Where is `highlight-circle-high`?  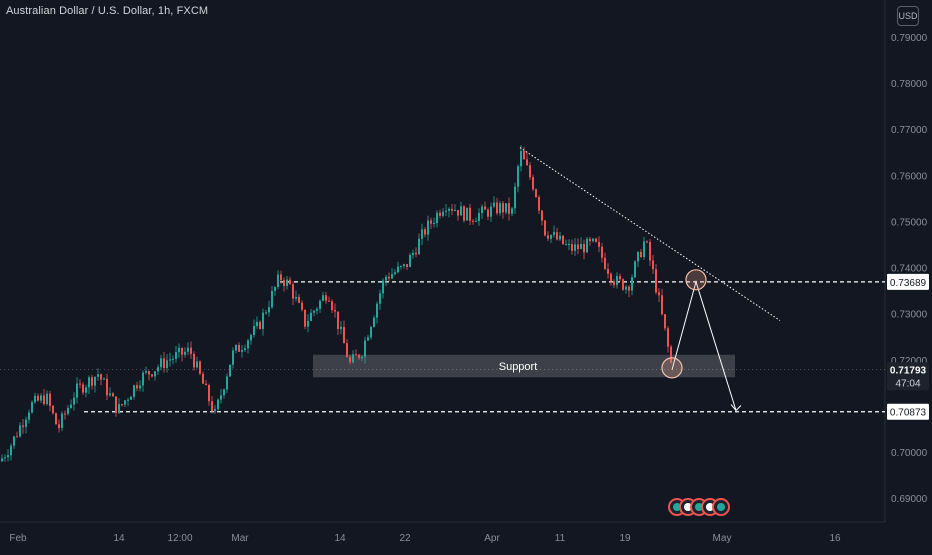 highlight-circle-high is located at coordinates (696, 280).